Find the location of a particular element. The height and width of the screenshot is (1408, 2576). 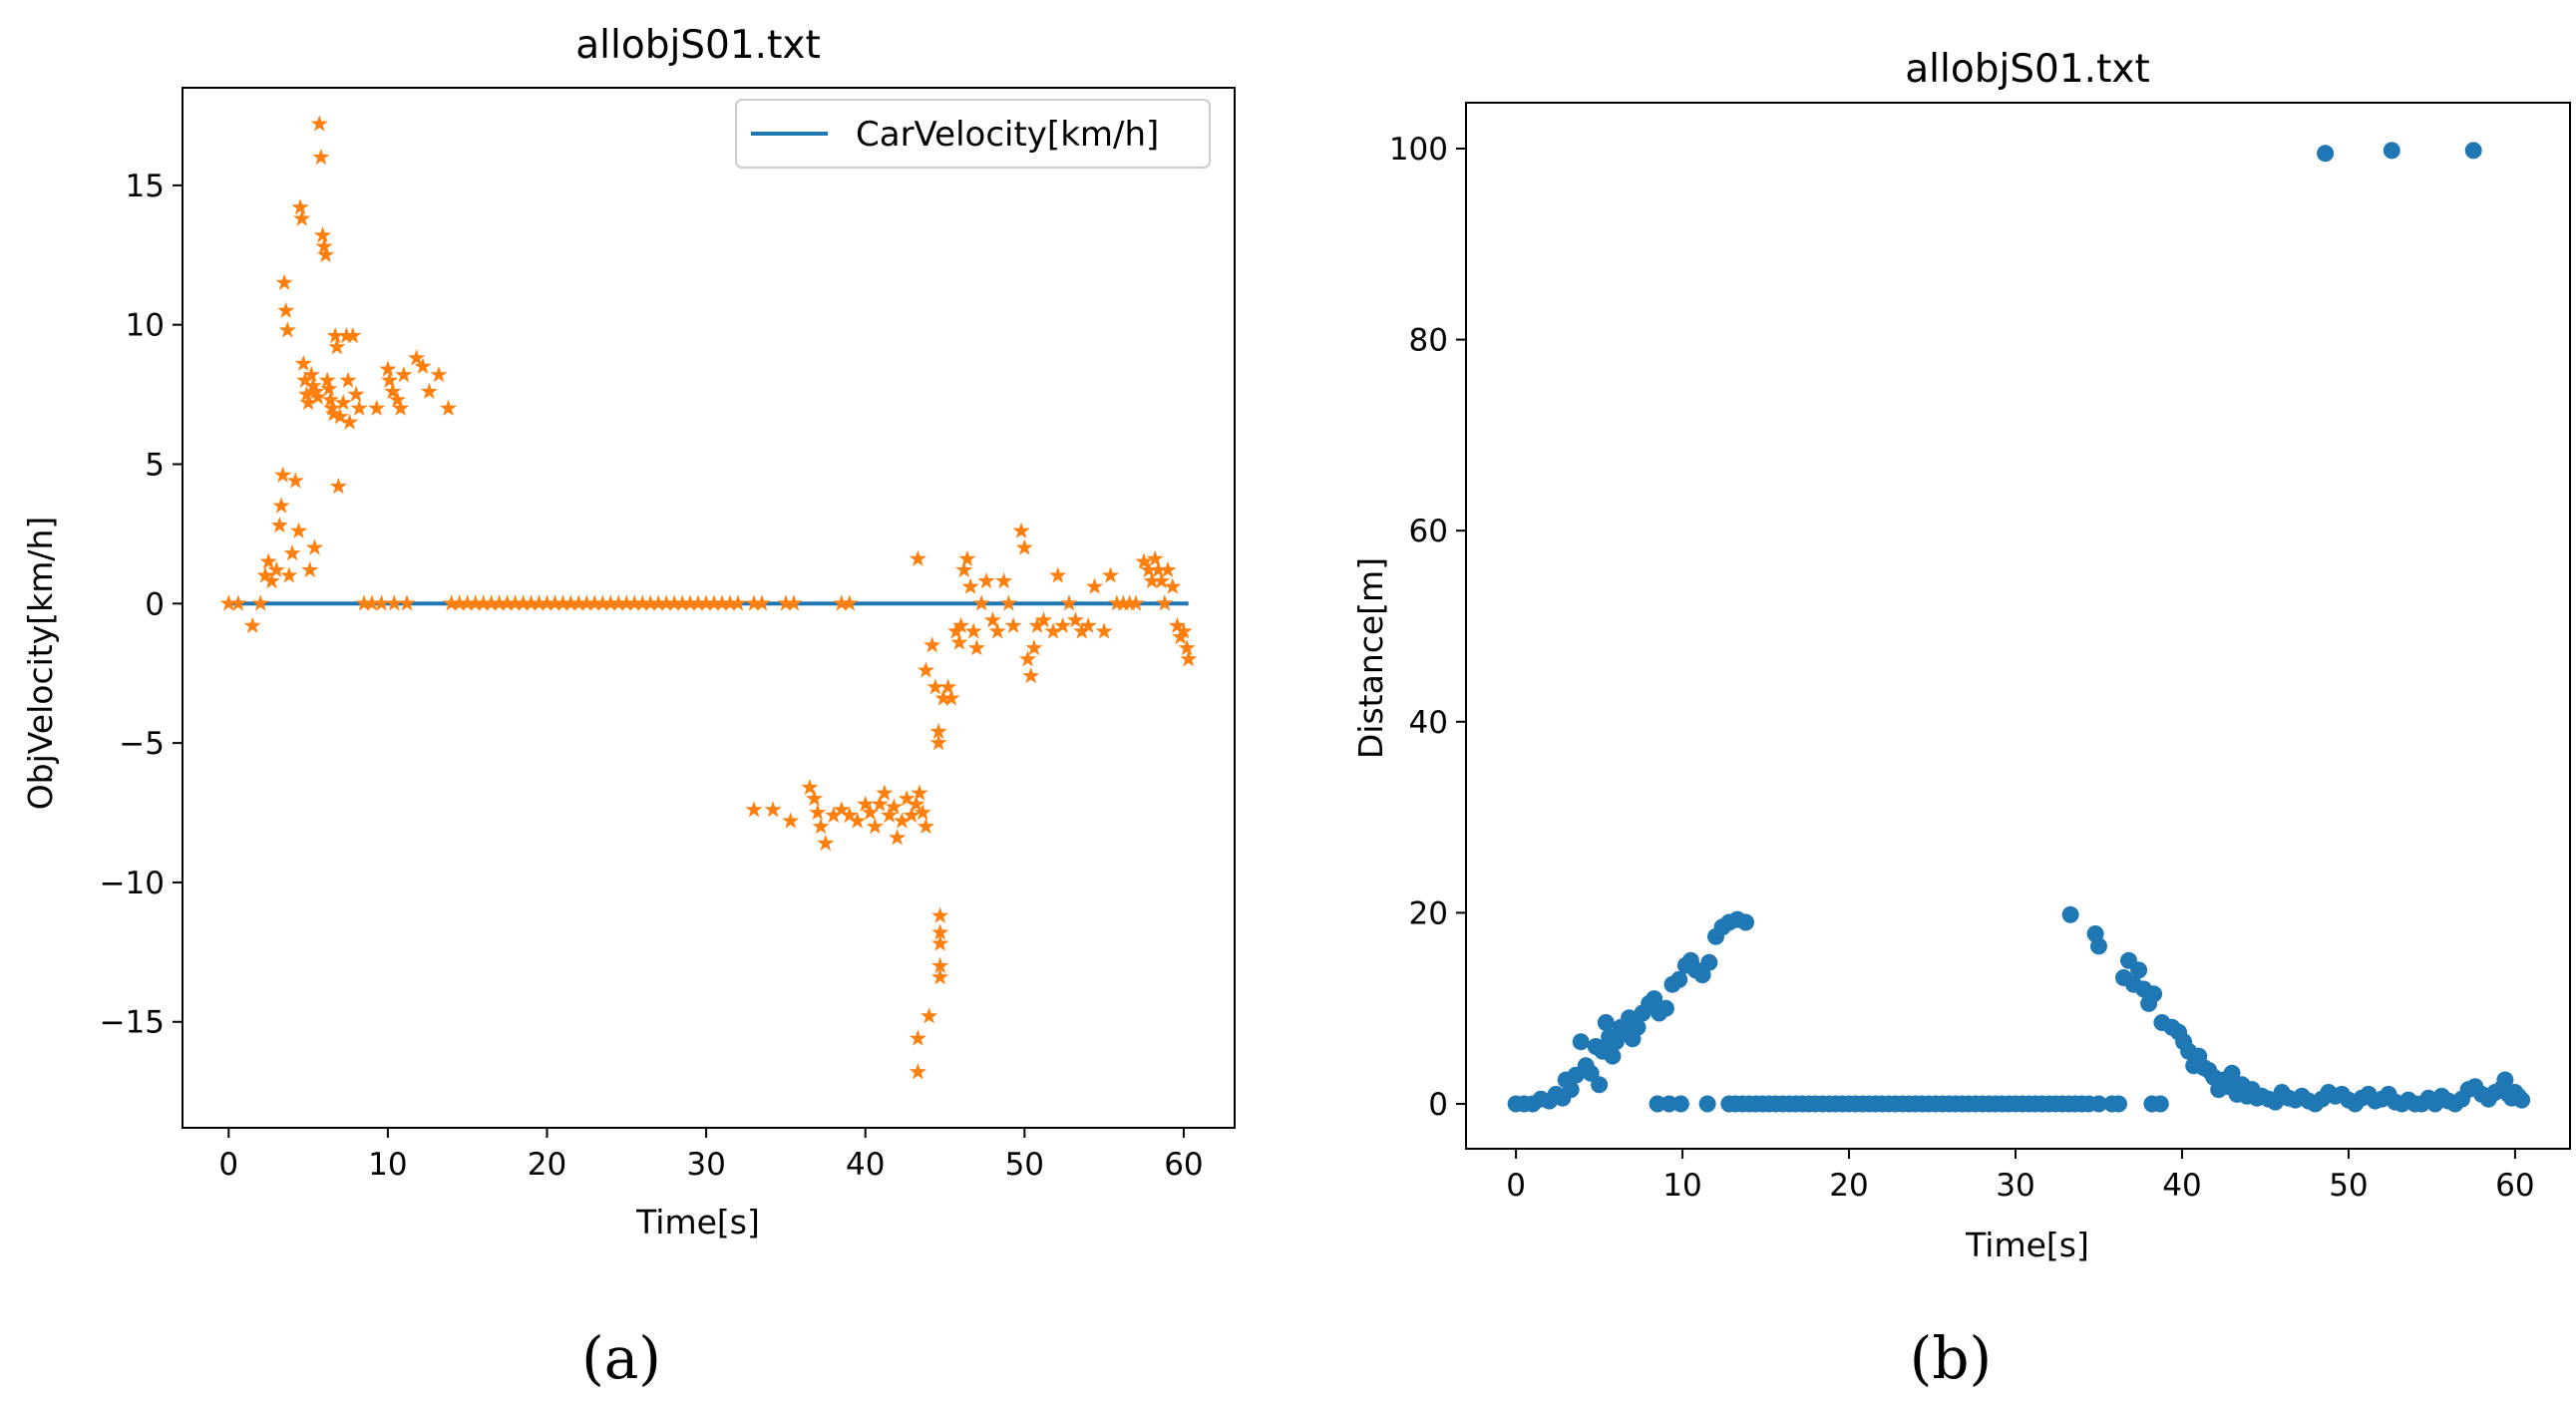

y-tick-label: −15 is located at coordinates (132, 1023).